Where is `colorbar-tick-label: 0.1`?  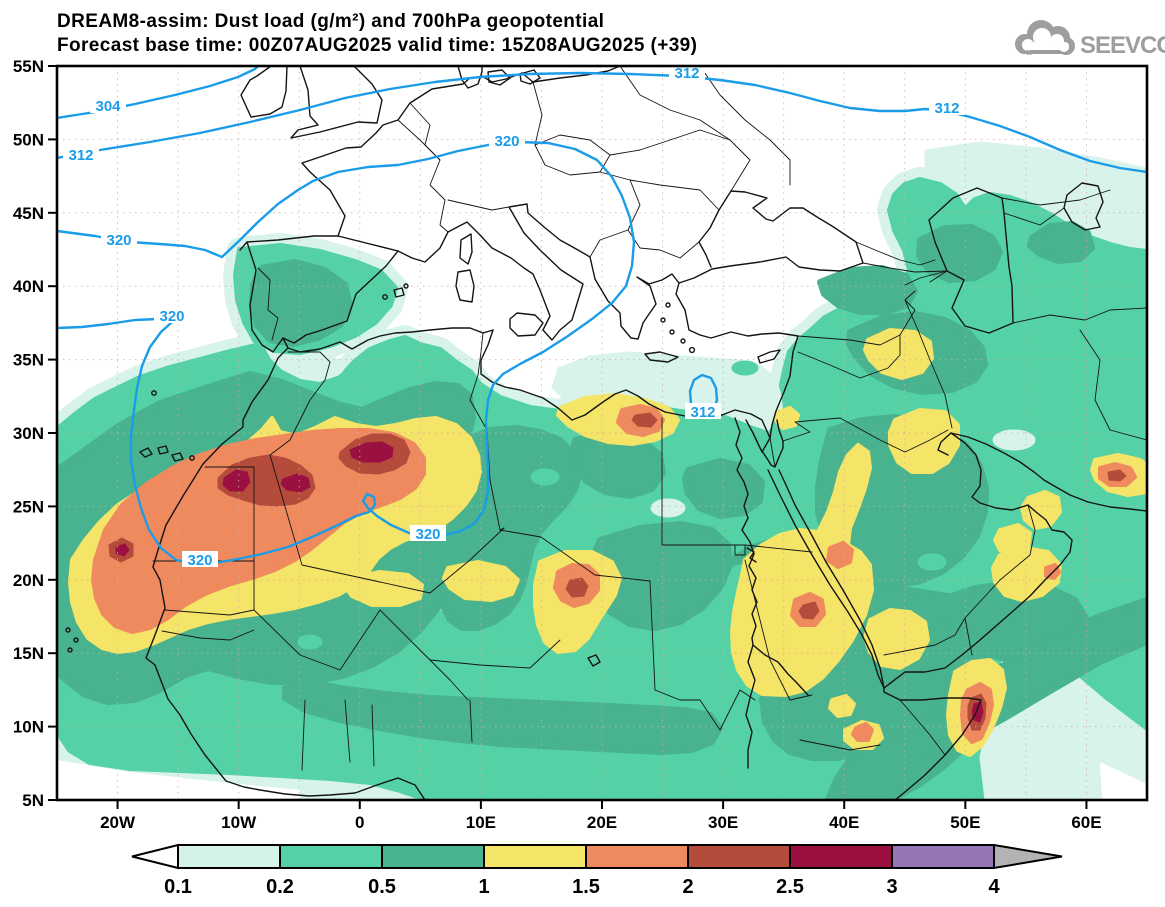
colorbar-tick-label: 0.1 is located at coordinates (178, 887).